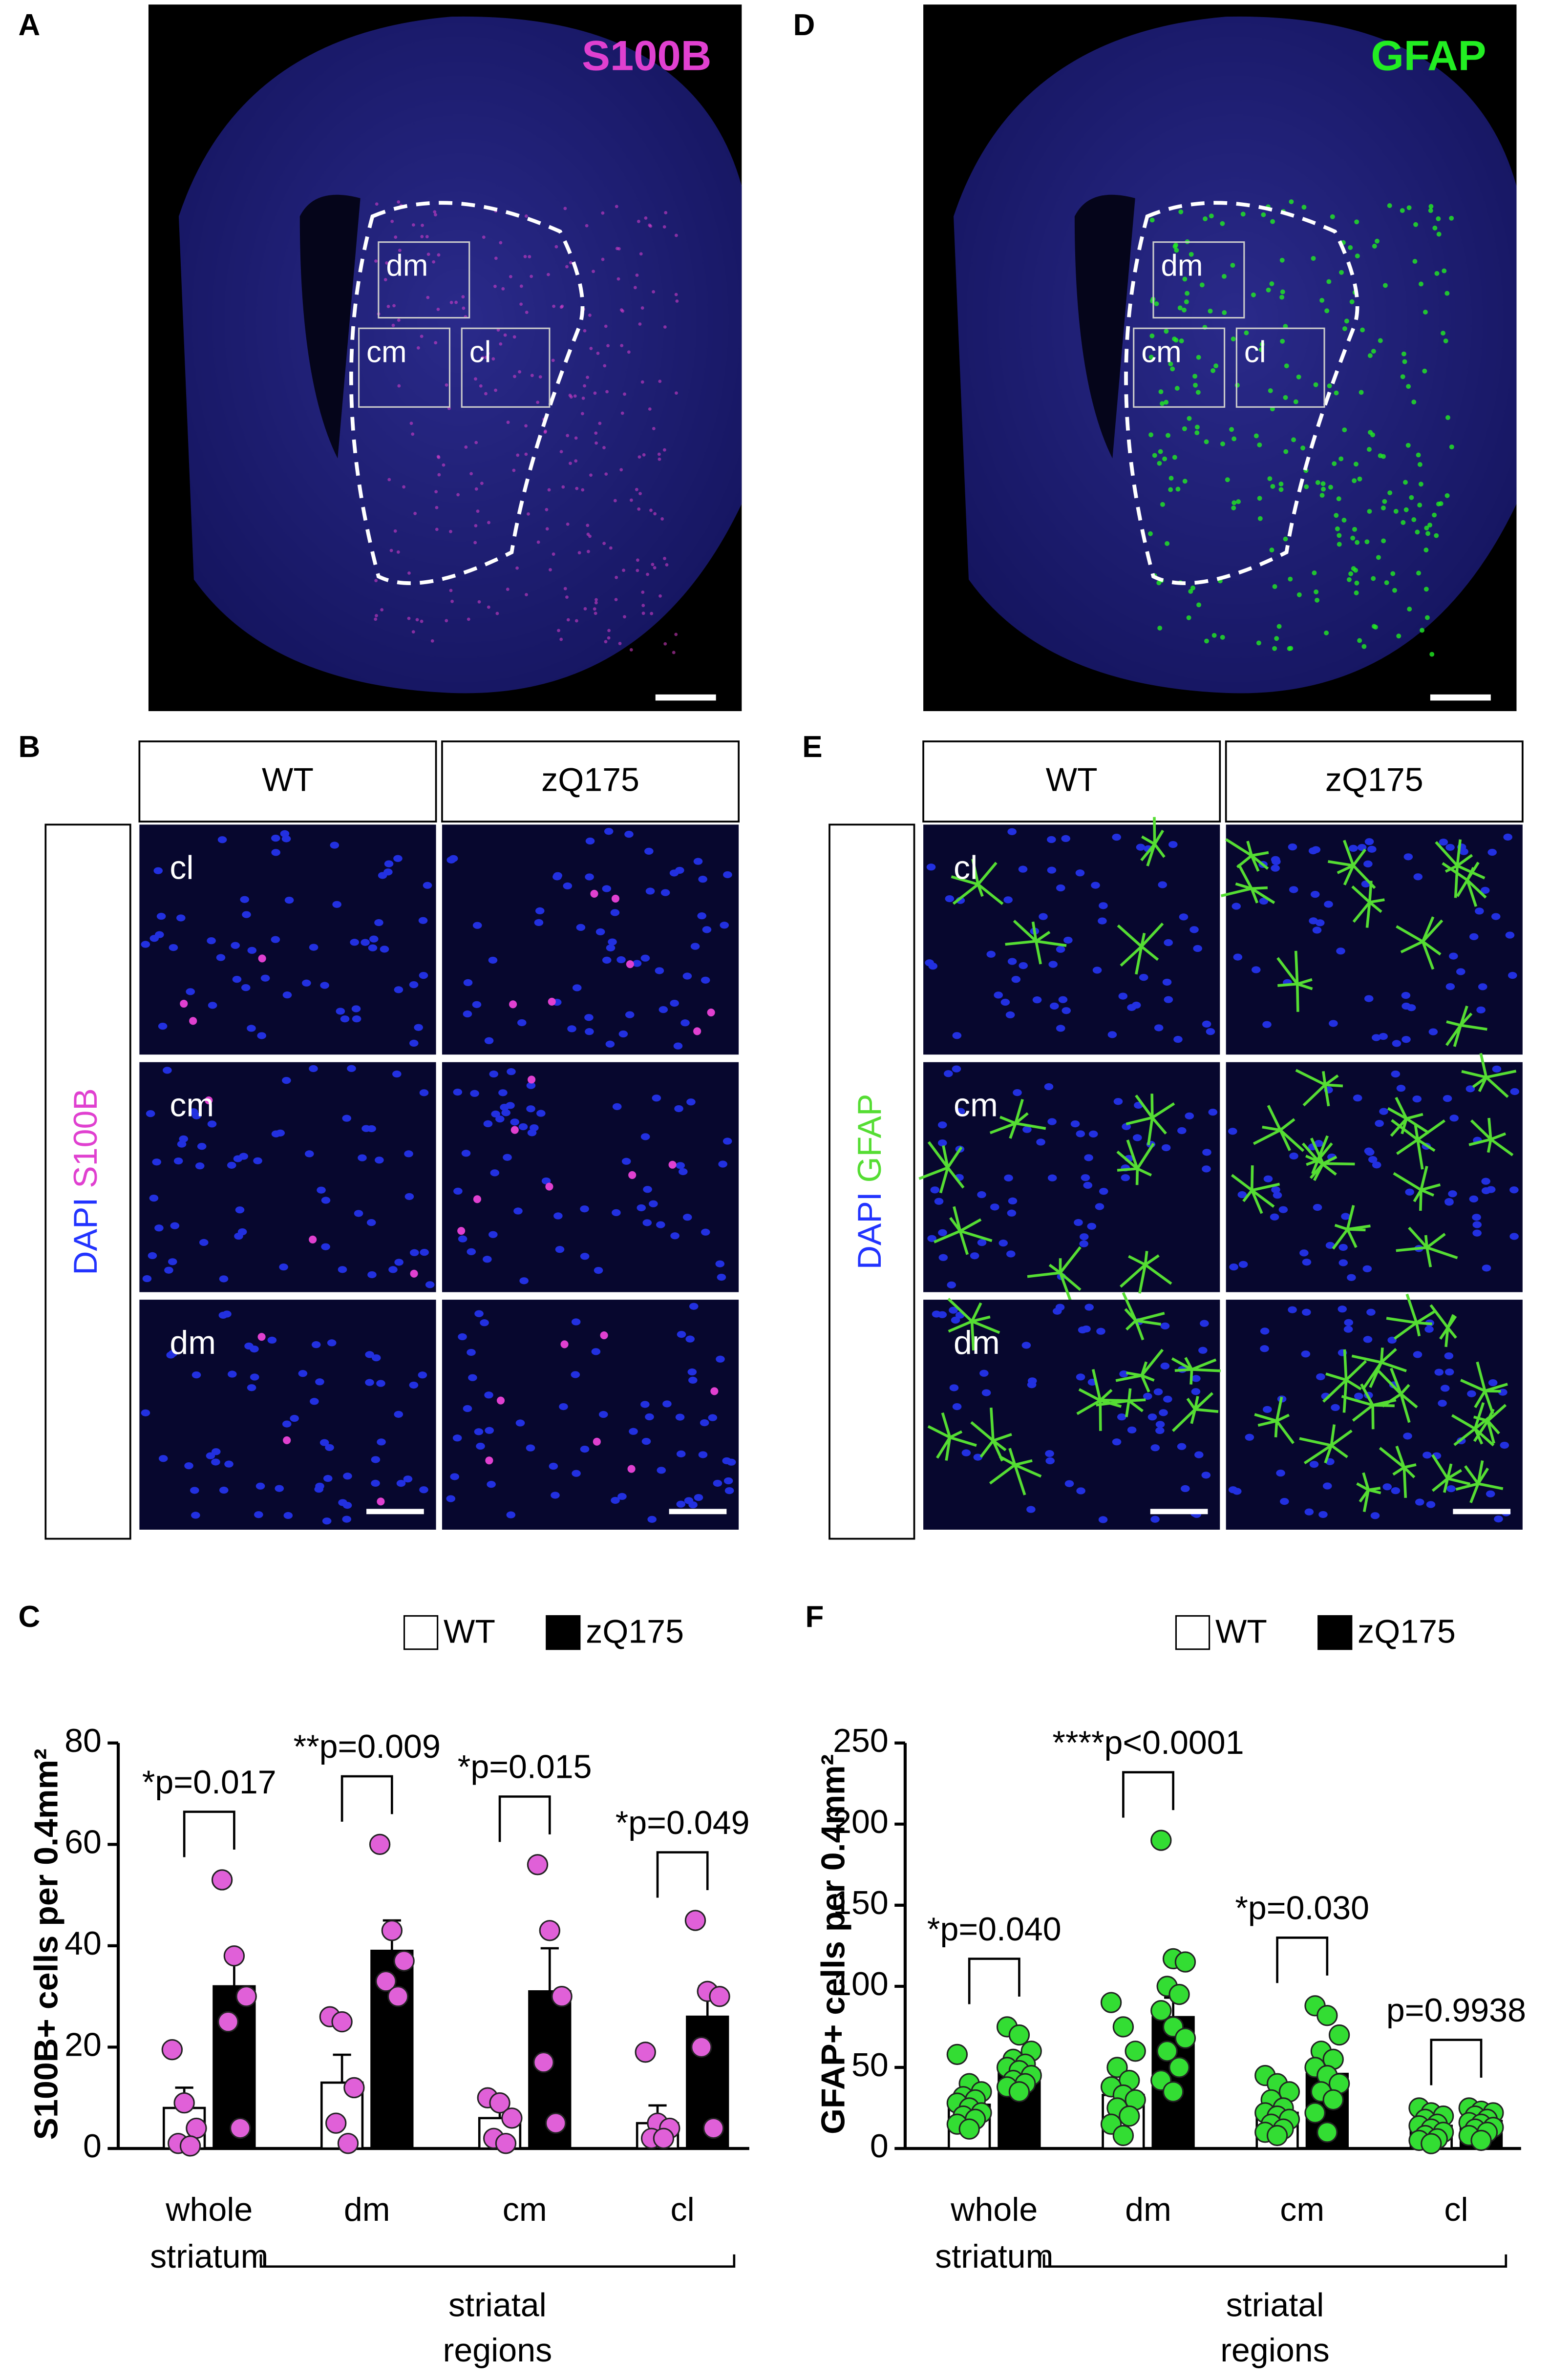 This screenshot has height=2380, width=1550. Describe the element at coordinates (497, 2261) in the screenshot. I see `group-bracket` at that location.